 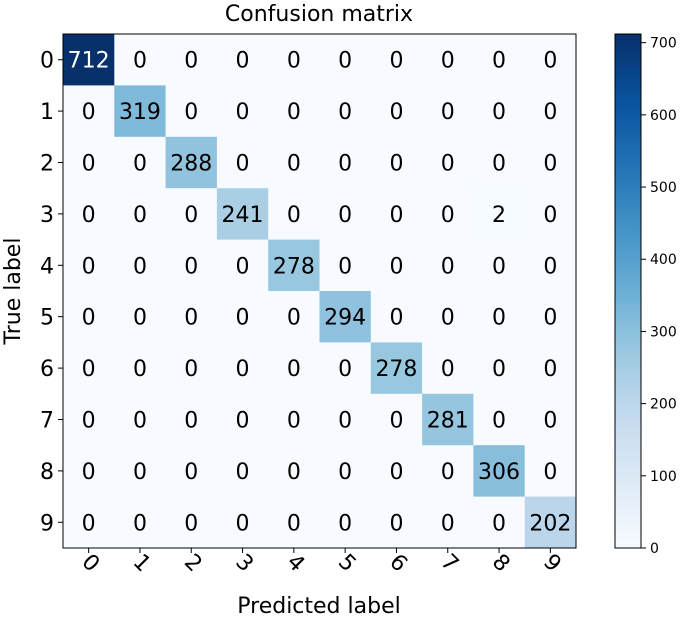 I want to click on colorbar-tick-label-200: 200, so click(x=663, y=405).